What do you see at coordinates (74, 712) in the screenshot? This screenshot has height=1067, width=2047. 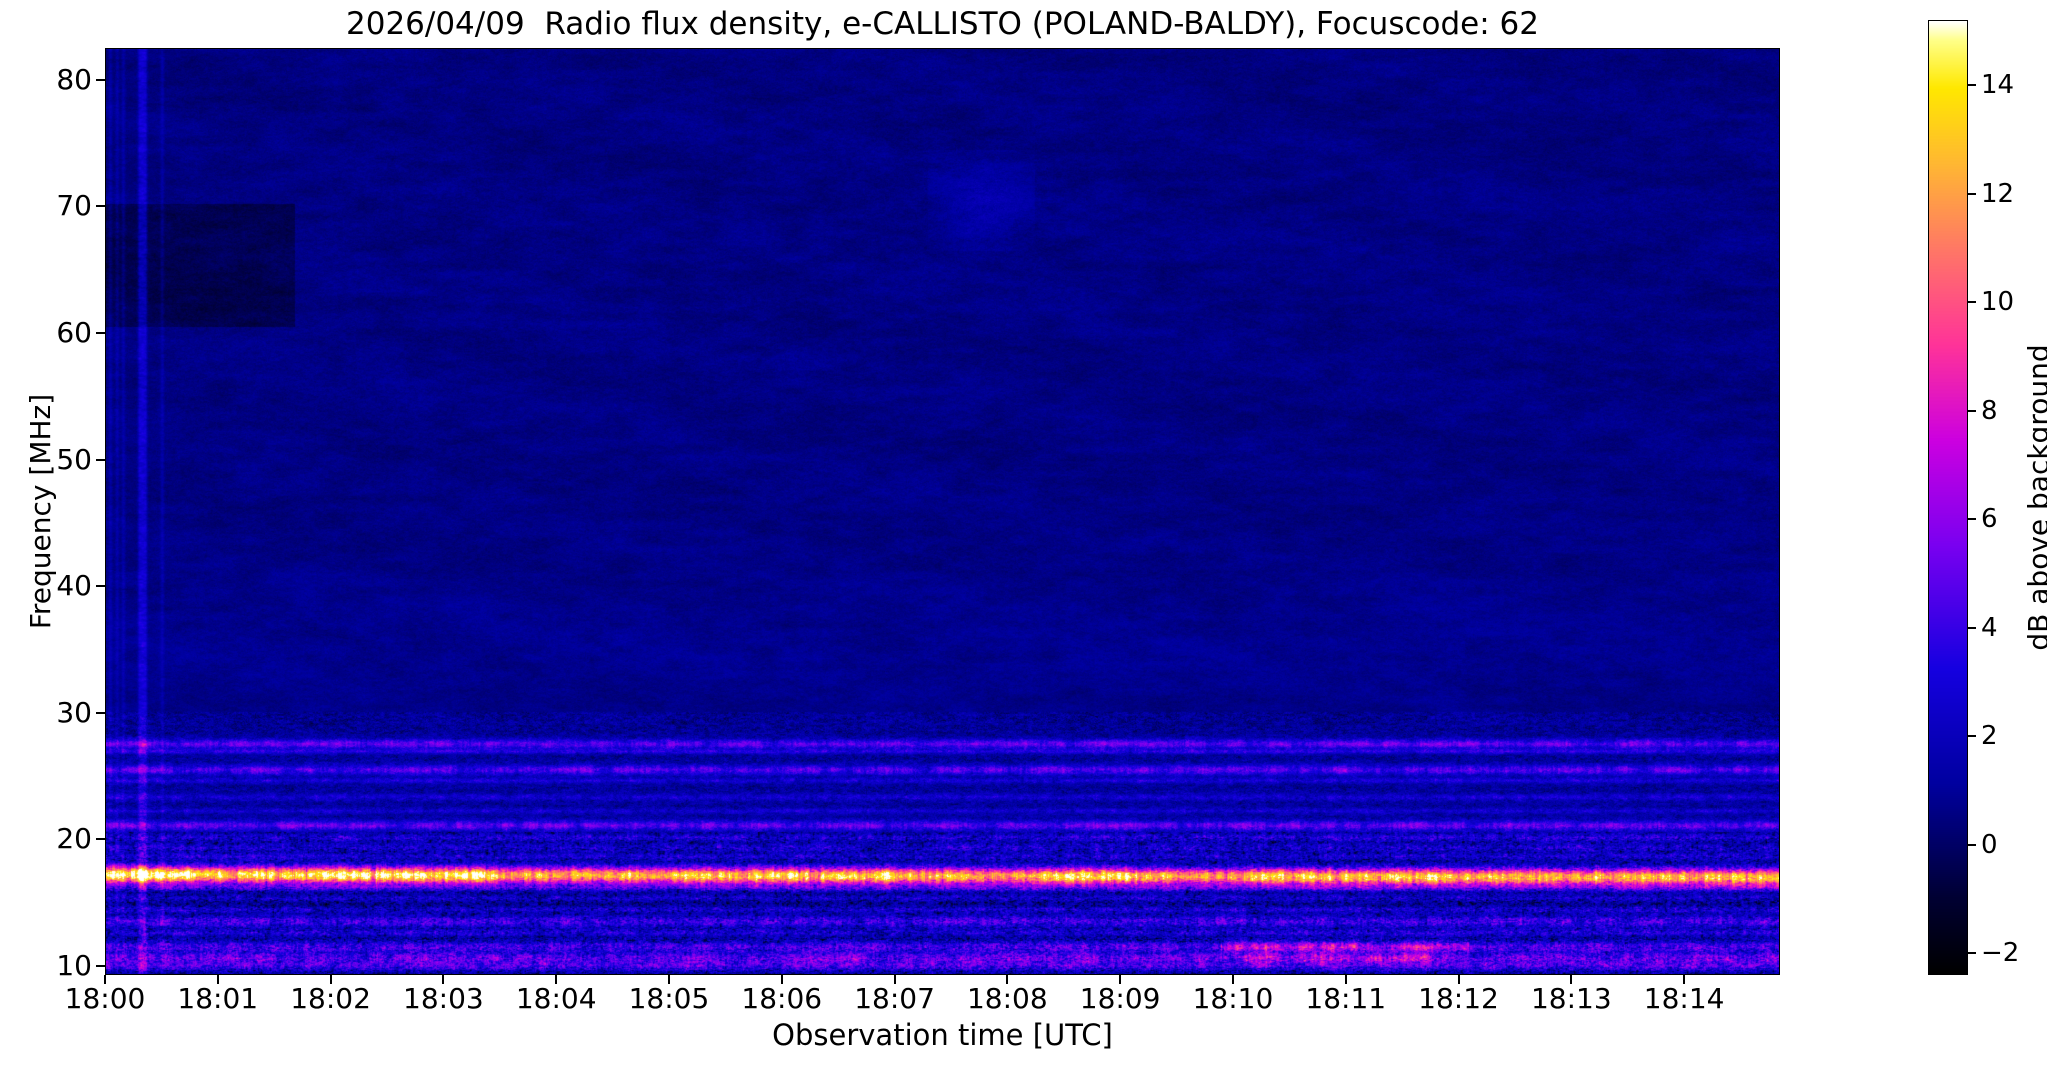 I see `y-tick-label: 30` at bounding box center [74, 712].